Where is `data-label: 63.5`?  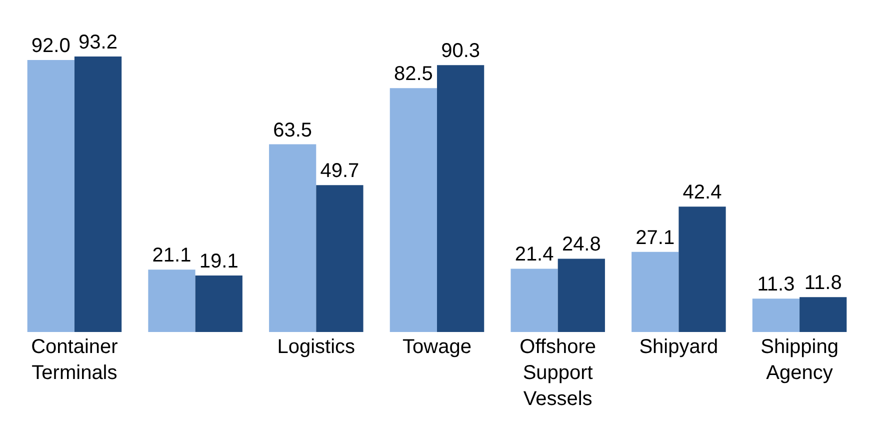
data-label: 63.5 is located at coordinates (292, 130).